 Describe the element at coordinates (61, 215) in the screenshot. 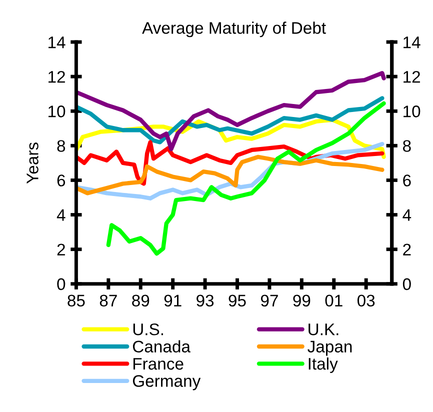

I see `y-tick-label: 4` at that location.